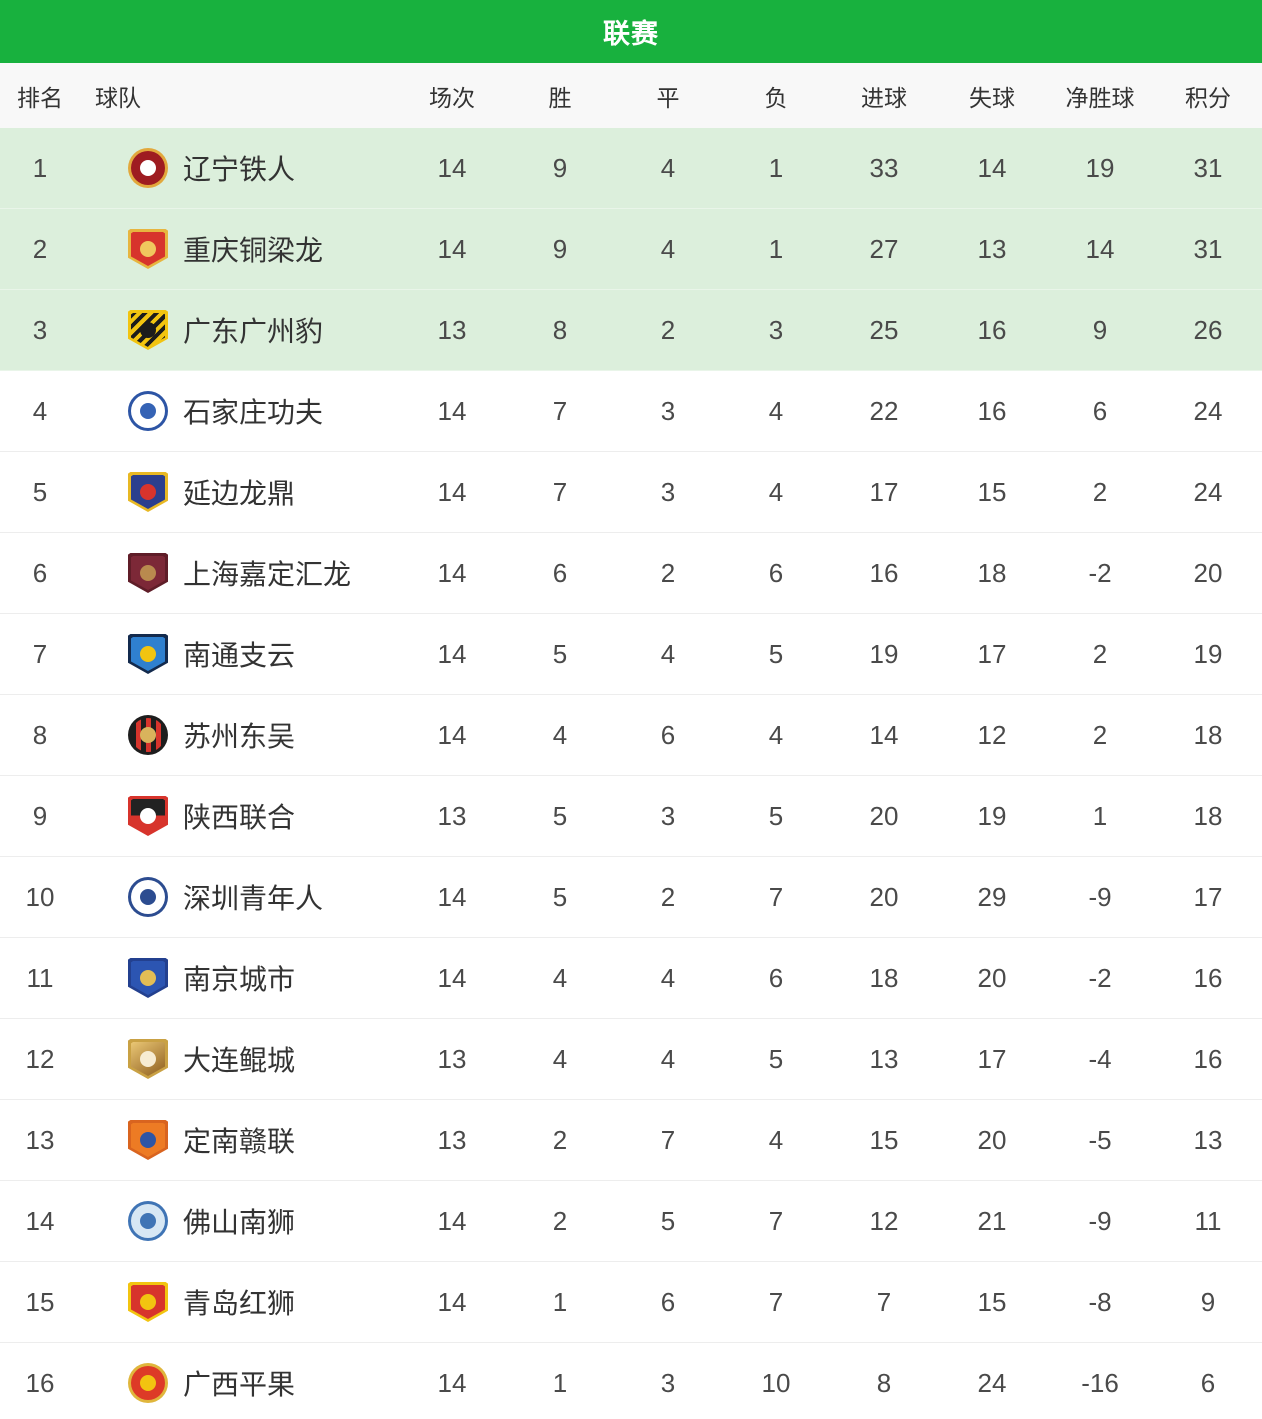 This screenshot has width=1262, height=1419. Describe the element at coordinates (1208, 653) in the screenshot. I see `points-cell: 19` at that location.